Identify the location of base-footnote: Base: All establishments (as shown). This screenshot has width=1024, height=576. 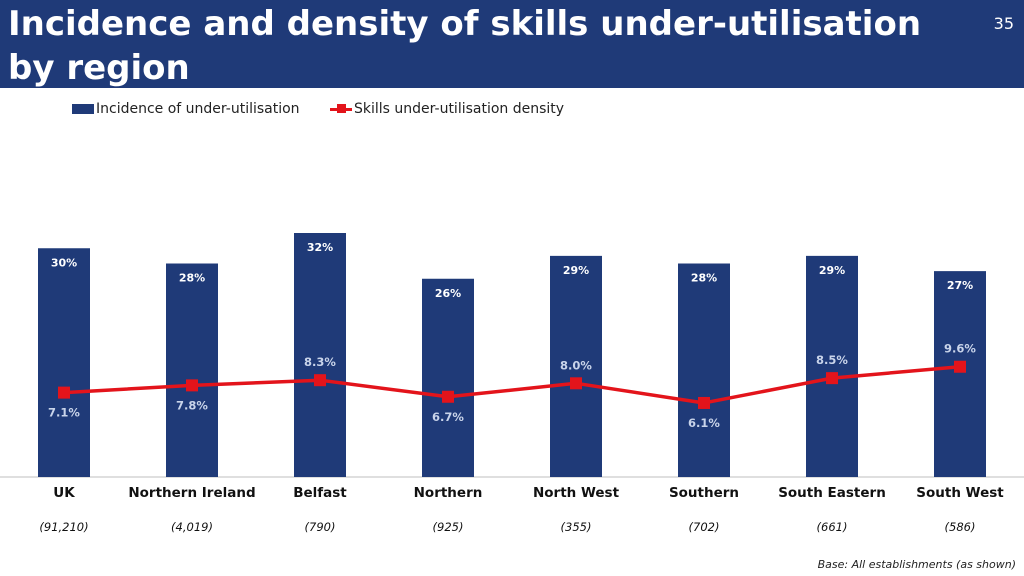
(916, 564).